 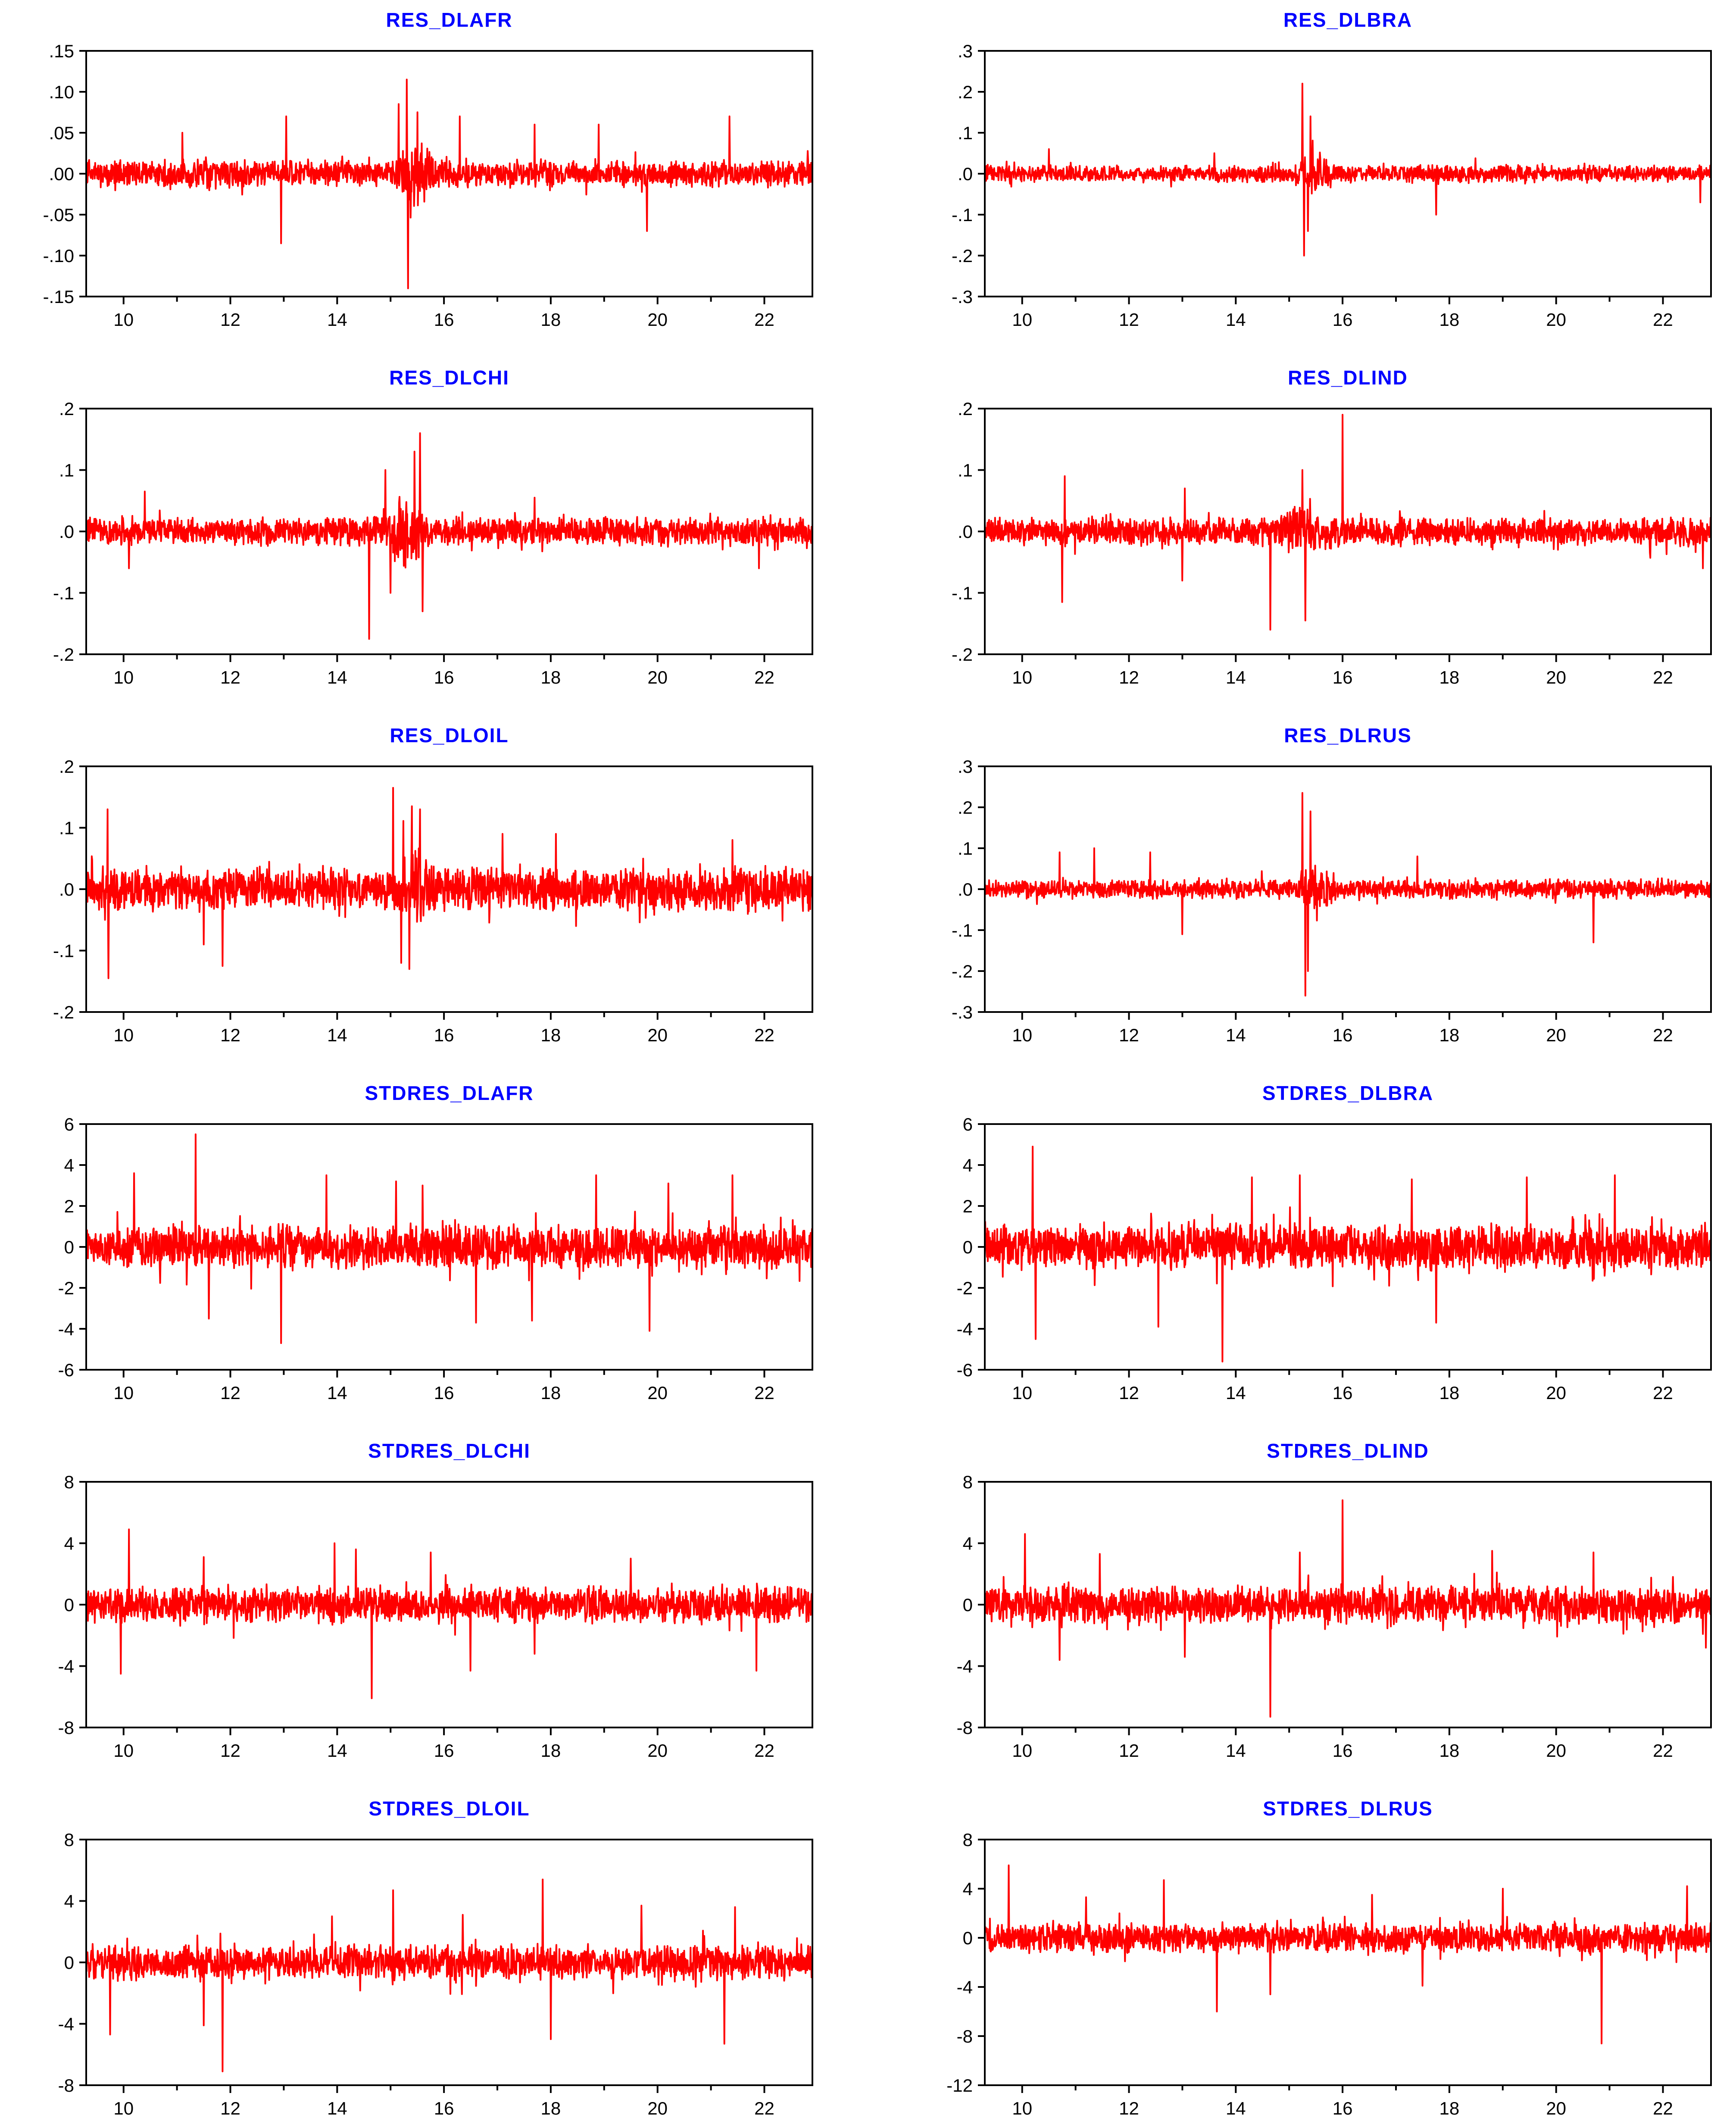 What do you see at coordinates (61, 92) in the screenshot?
I see `y-tick-label: .10` at bounding box center [61, 92].